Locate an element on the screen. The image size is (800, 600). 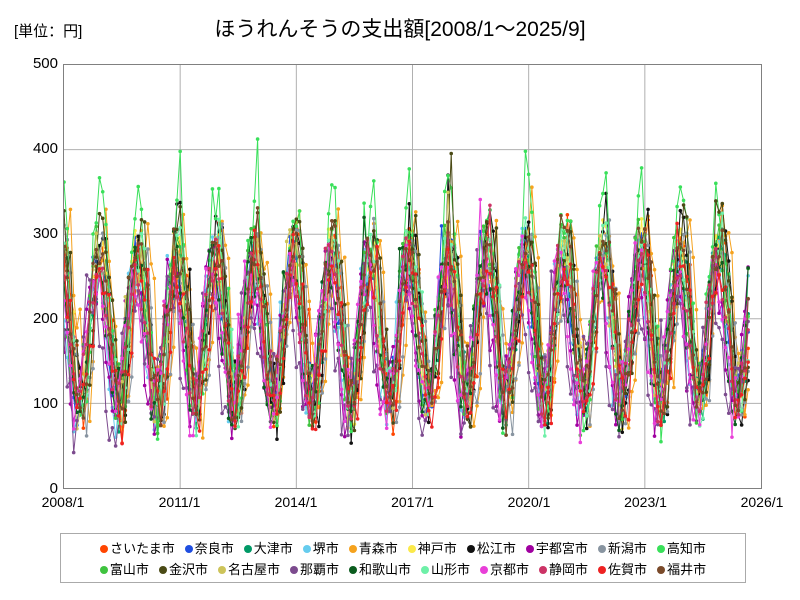
y-tick-label: 0 is located at coordinates (53, 488).